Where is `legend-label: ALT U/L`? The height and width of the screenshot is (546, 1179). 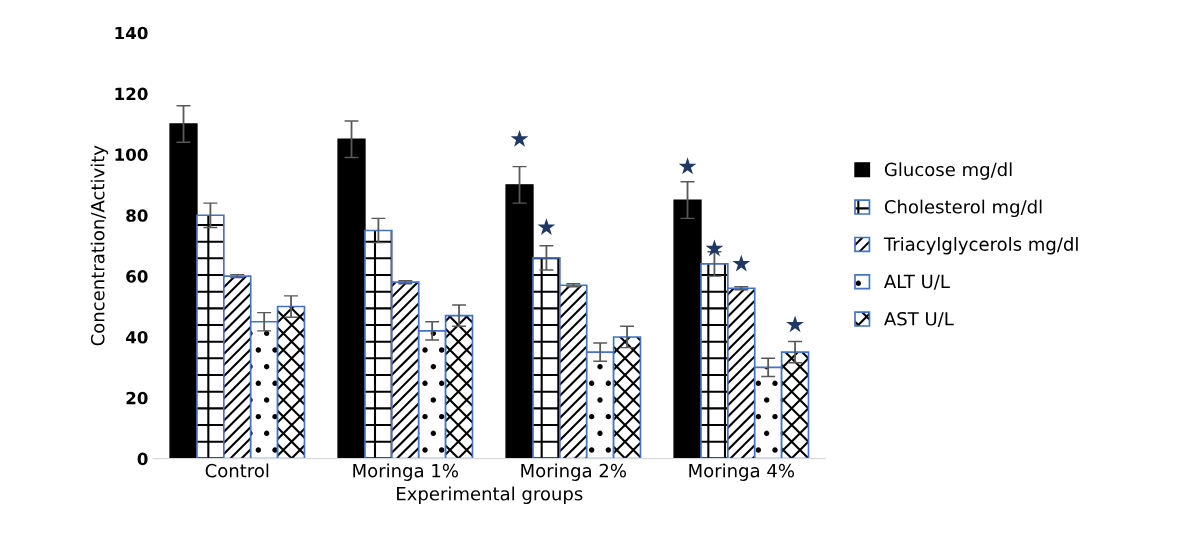 legend-label: ALT U/L is located at coordinates (917, 282).